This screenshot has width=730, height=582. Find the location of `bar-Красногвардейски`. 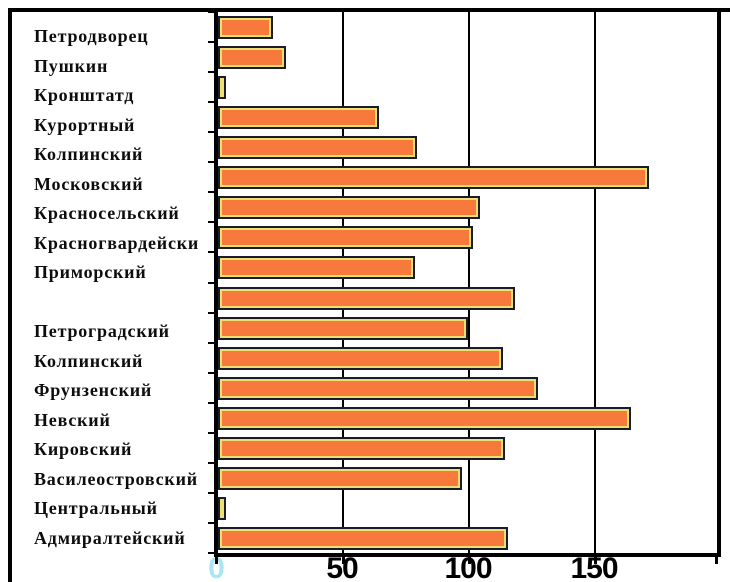

bar-Красногвардейски is located at coordinates (345, 237).